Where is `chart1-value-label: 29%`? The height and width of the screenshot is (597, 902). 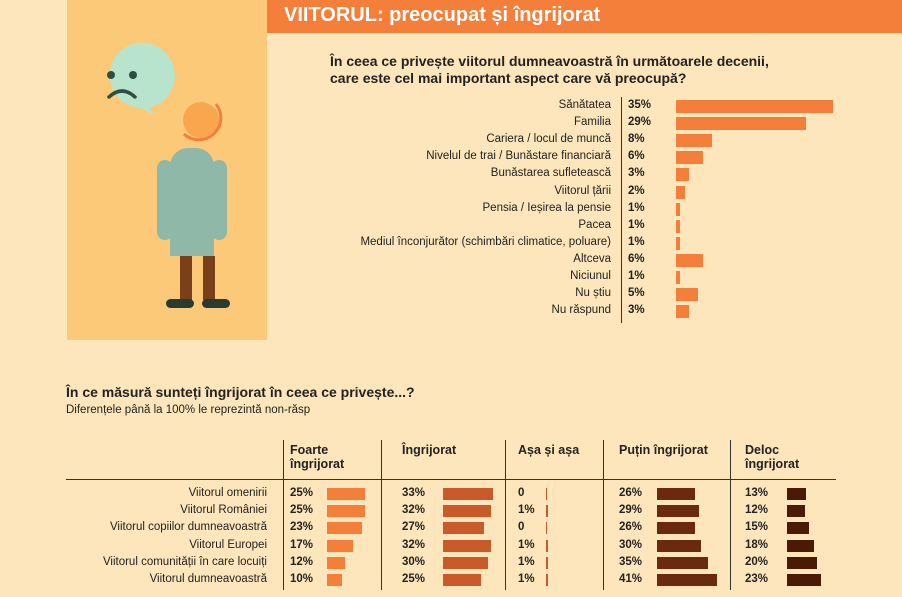 chart1-value-label: 29% is located at coordinates (640, 122).